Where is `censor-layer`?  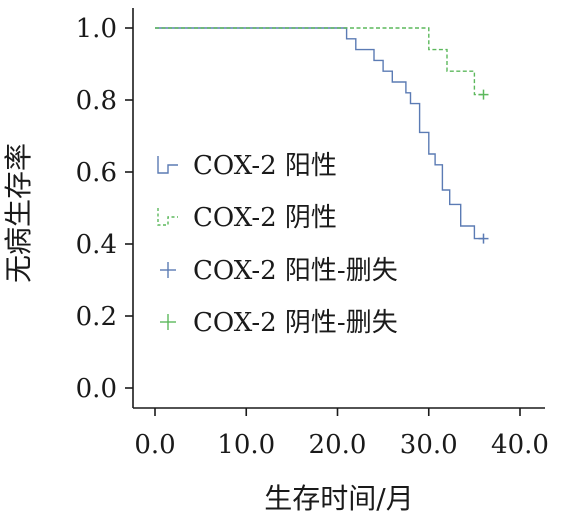
censor-layer is located at coordinates (483, 166).